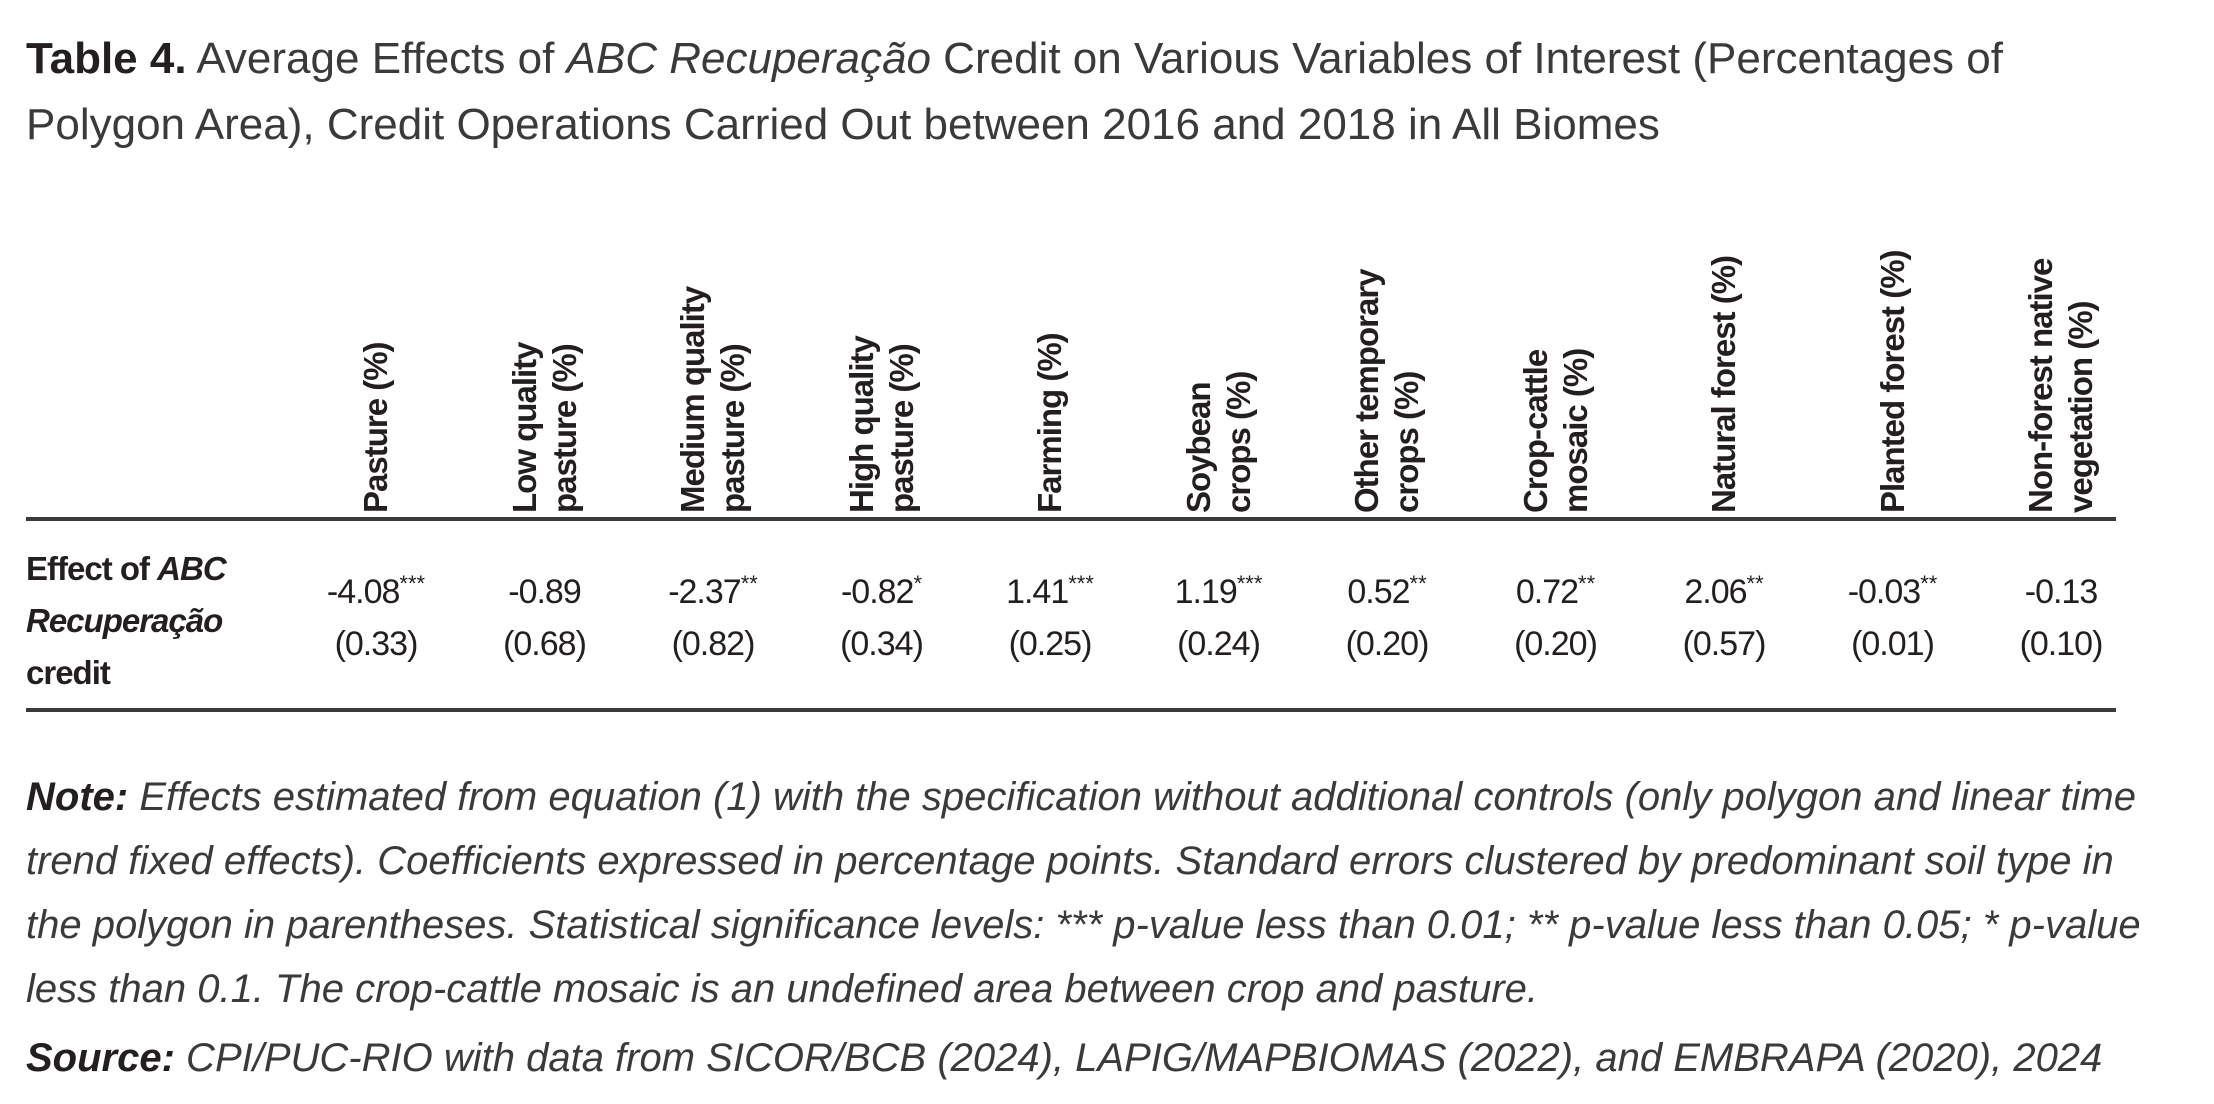 The width and height of the screenshot is (2214, 1104). Describe the element at coordinates (1071, 710) in the screenshot. I see `table-bottom-rule` at that location.